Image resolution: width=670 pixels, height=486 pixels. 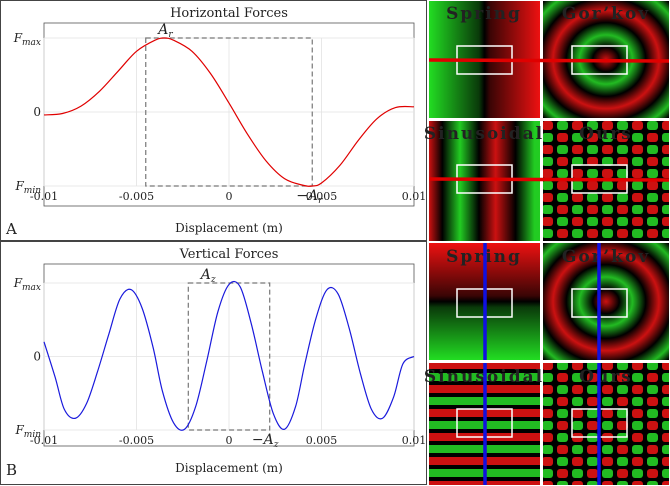 What do you see at coordinates (549, 179) in the screenshot?
I see `thumb-line-h-bottom` at bounding box center [549, 179].